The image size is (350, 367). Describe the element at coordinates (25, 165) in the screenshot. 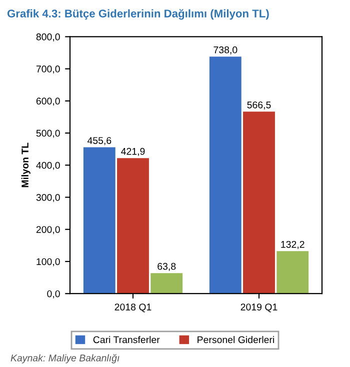

I see `y-axis-title: Milyon TL` at that location.